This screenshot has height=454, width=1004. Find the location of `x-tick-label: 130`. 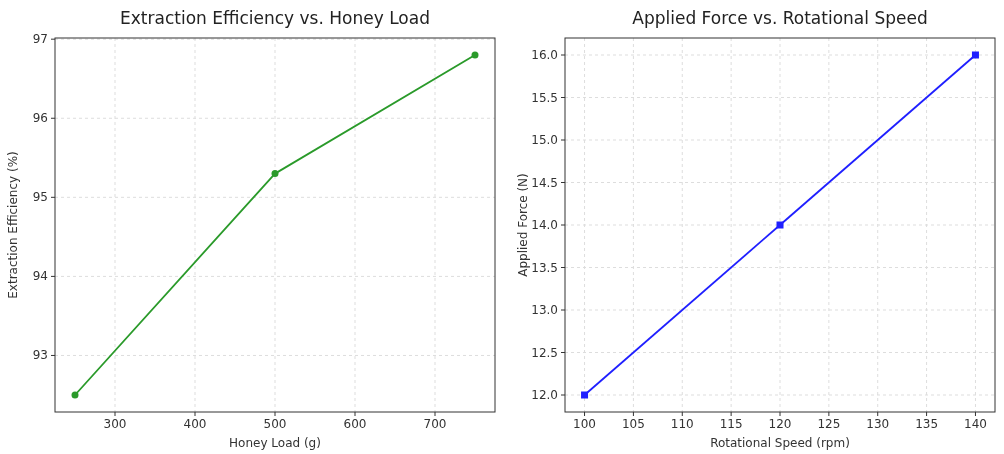

x-tick-label: 130 is located at coordinates (878, 424).